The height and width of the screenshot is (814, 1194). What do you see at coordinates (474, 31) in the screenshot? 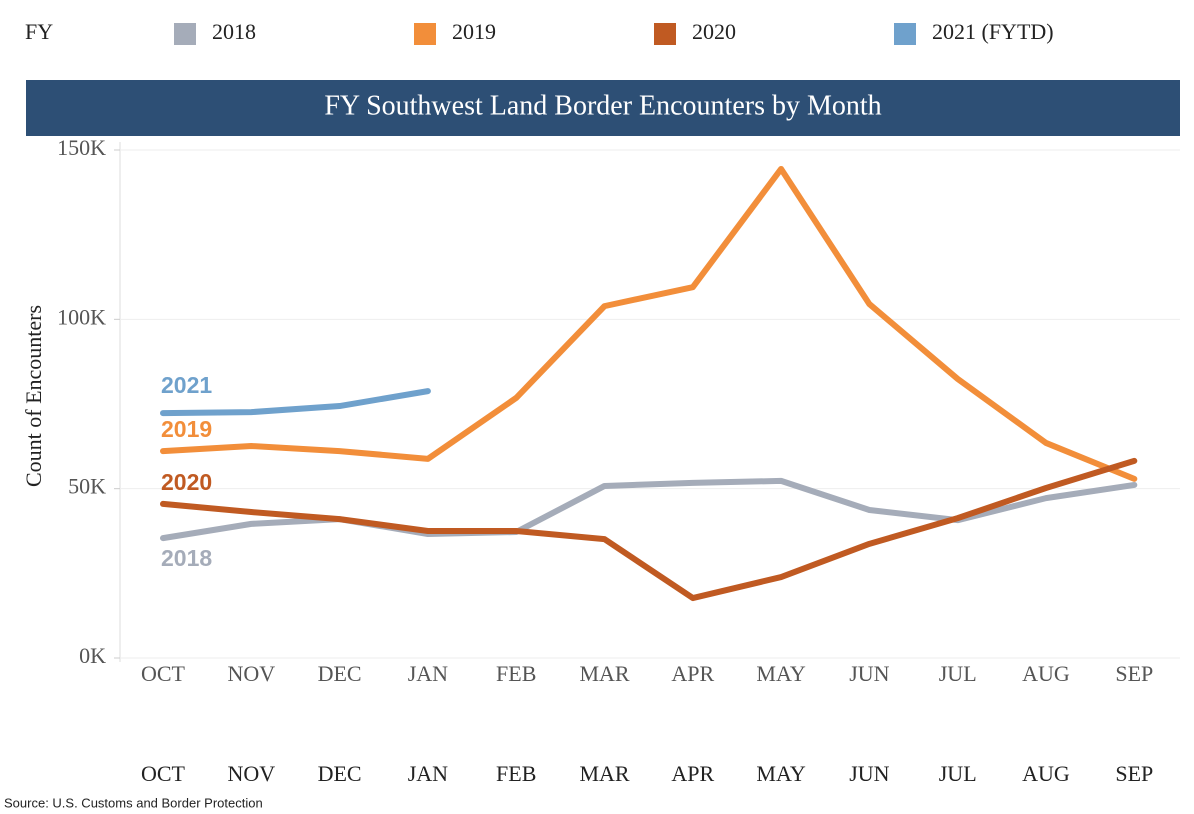
I see `legend-label: 2019` at bounding box center [474, 31].